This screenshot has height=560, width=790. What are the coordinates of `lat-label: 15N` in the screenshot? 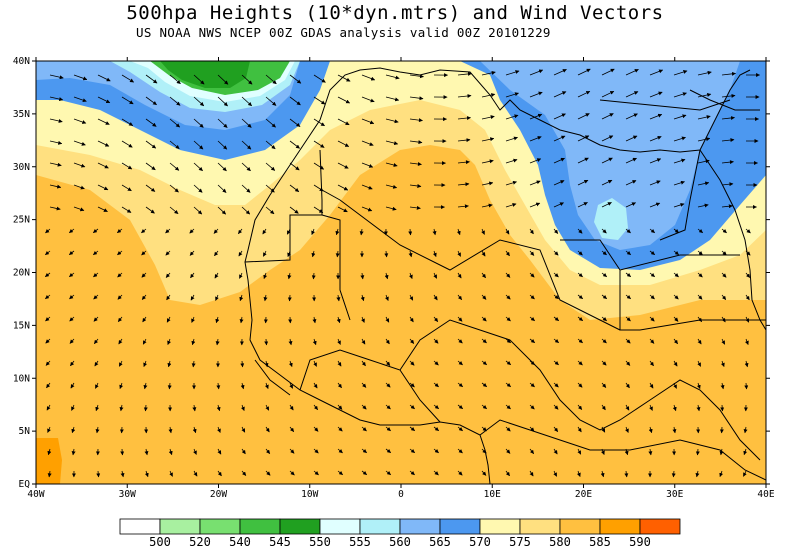 It's located at (21, 325).